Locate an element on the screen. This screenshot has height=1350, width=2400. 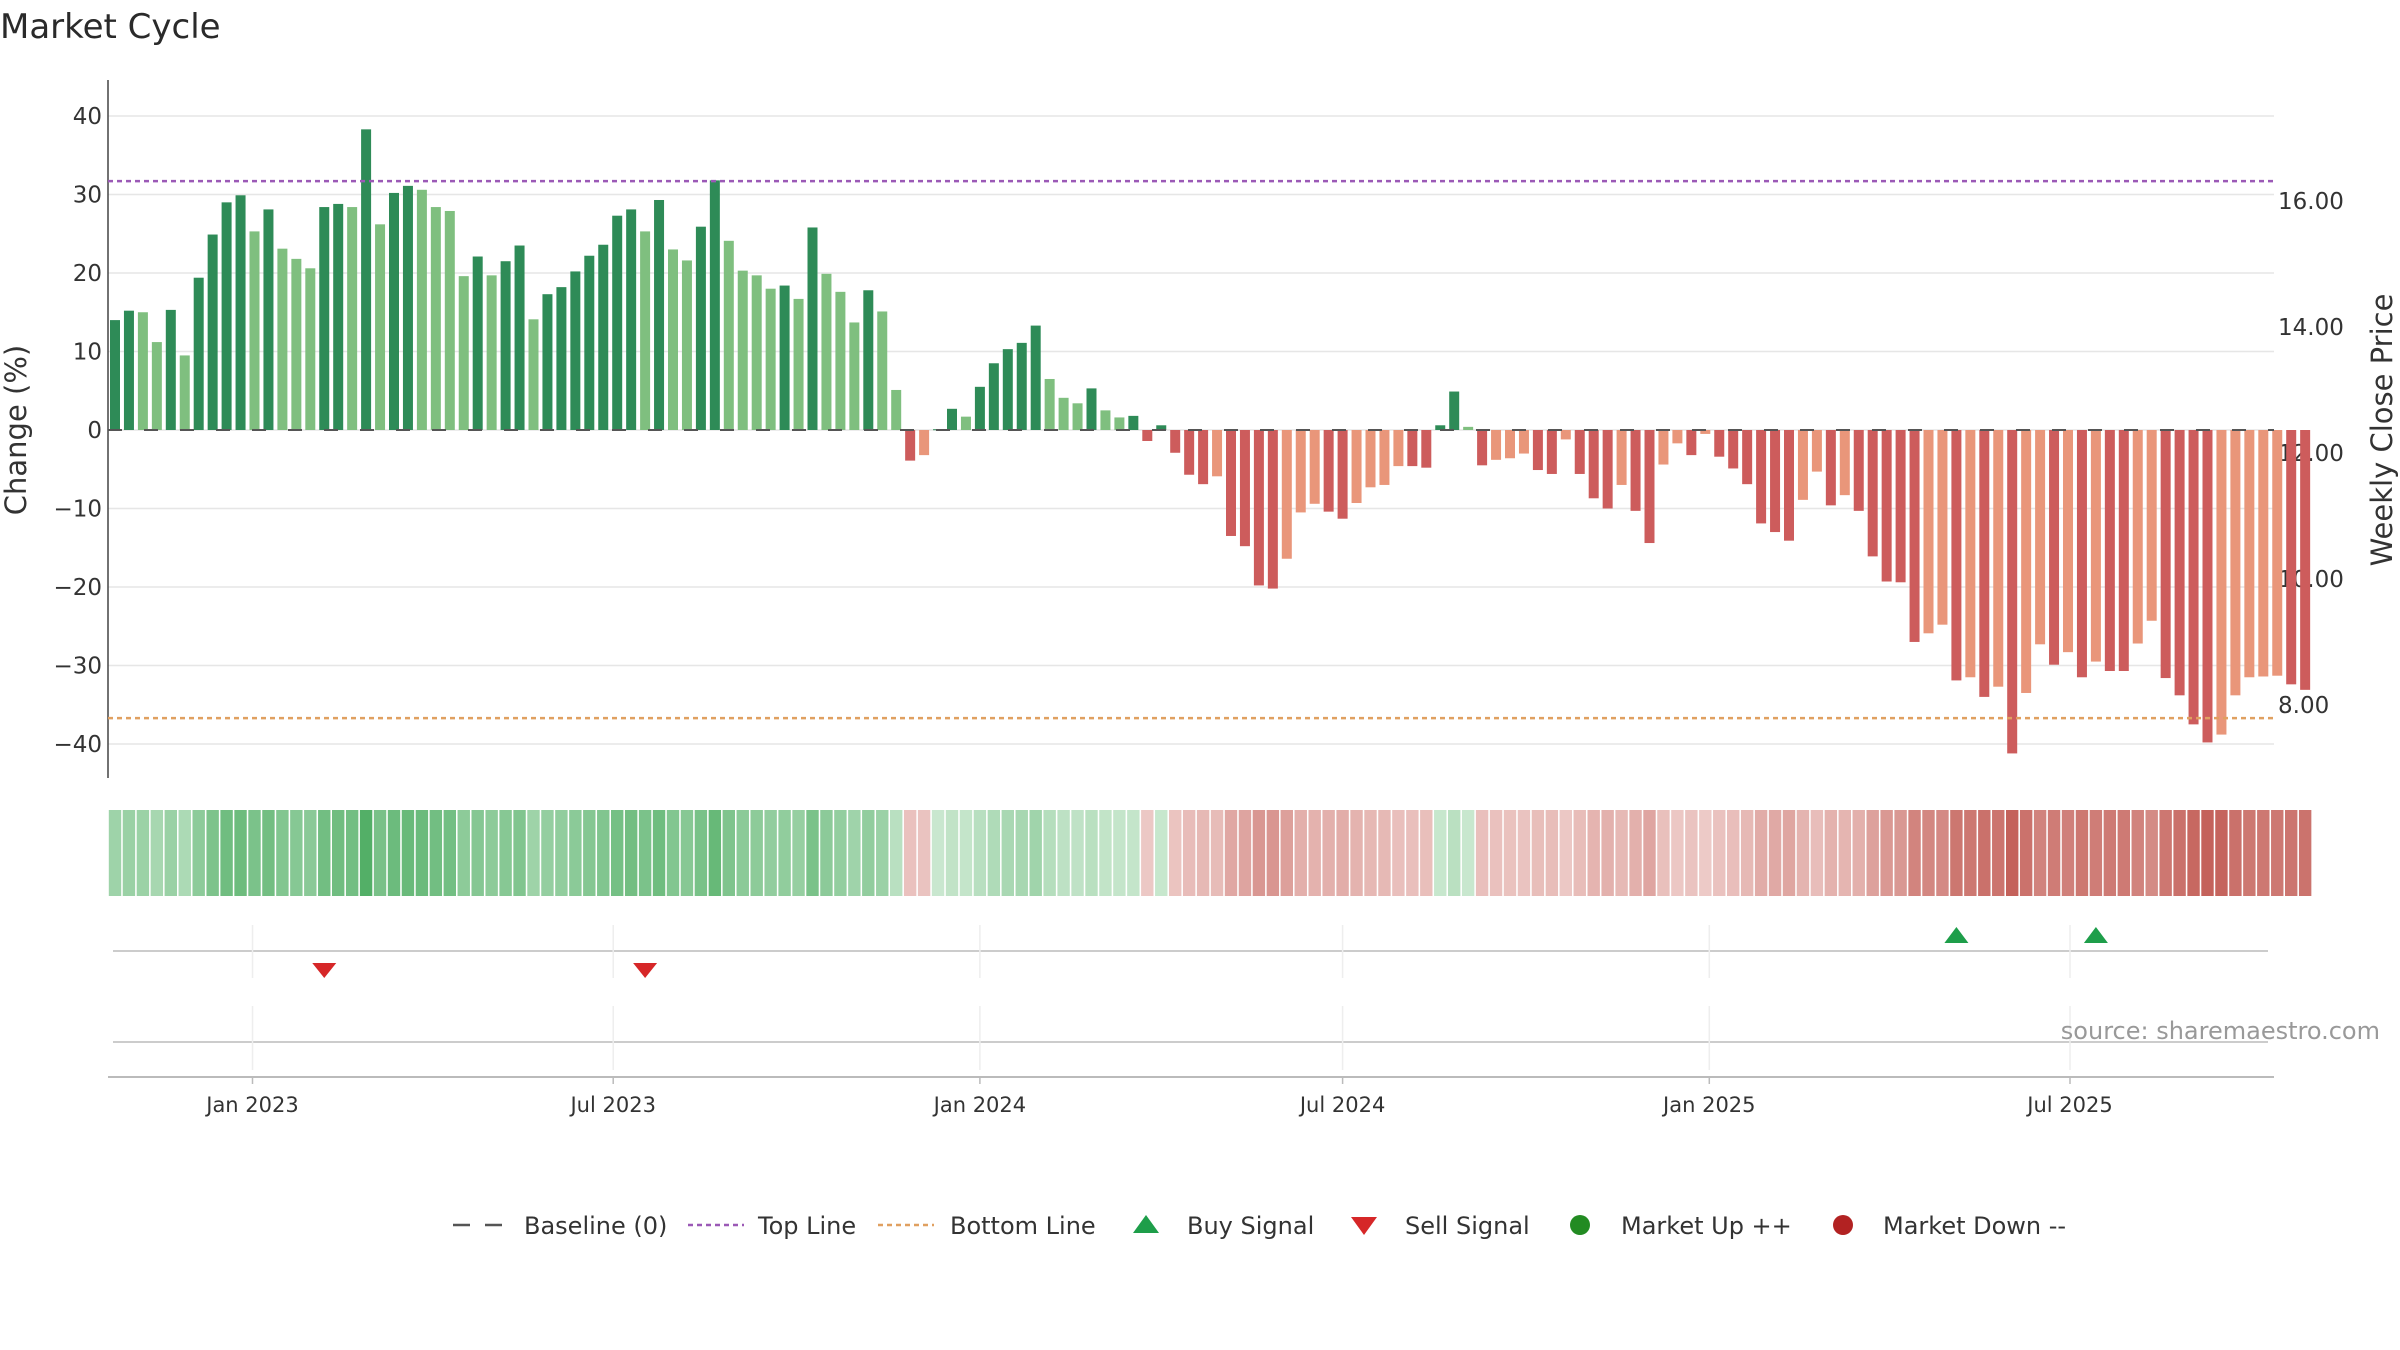
y-axis-title: Change (%) is located at coordinates (16, 430).